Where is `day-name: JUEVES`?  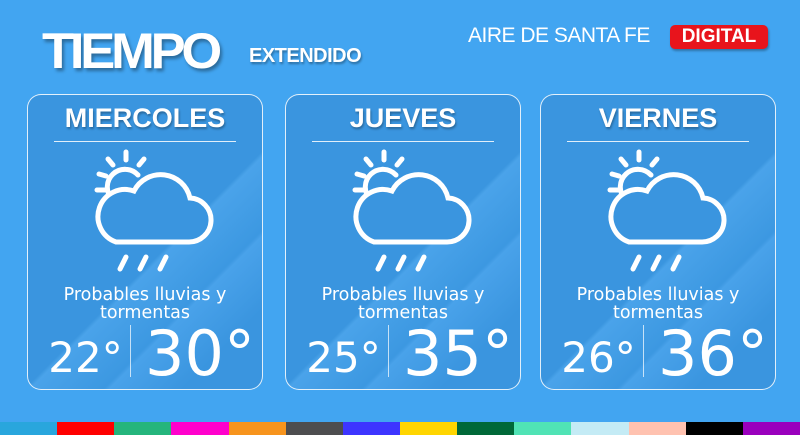 day-name: JUEVES is located at coordinates (403, 118).